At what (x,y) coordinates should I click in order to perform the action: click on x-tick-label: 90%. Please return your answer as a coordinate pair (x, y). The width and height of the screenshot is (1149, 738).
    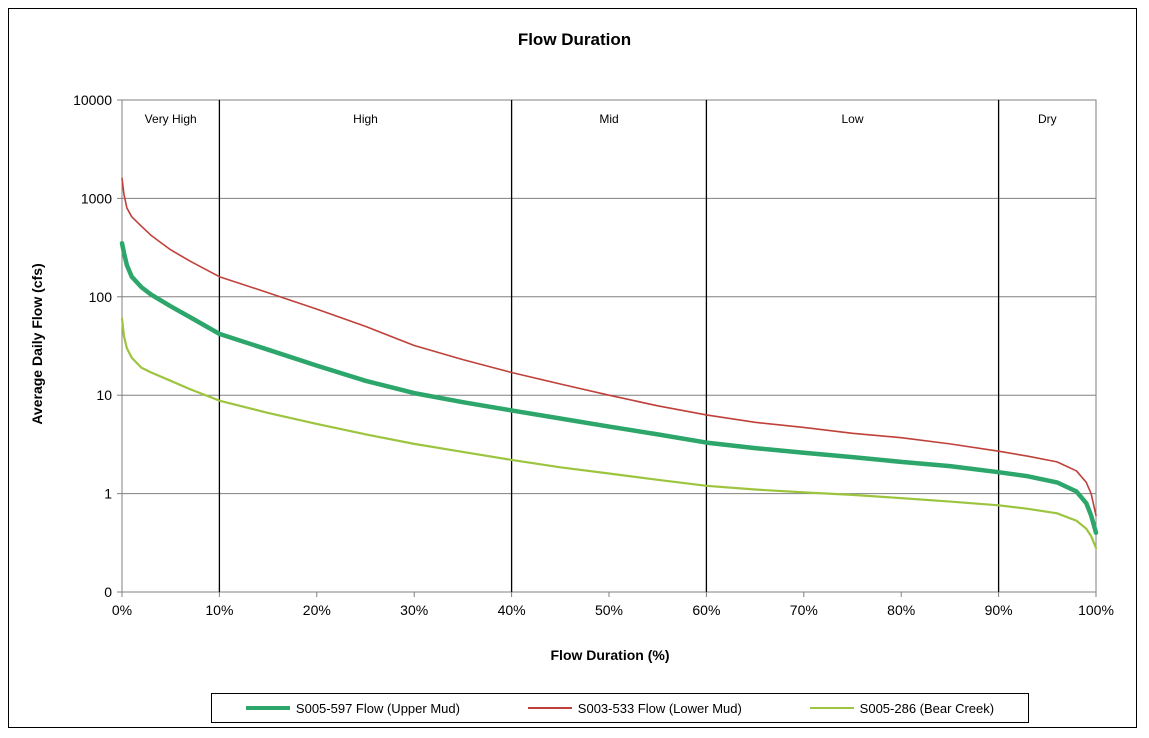
    Looking at the image, I should click on (999, 610).